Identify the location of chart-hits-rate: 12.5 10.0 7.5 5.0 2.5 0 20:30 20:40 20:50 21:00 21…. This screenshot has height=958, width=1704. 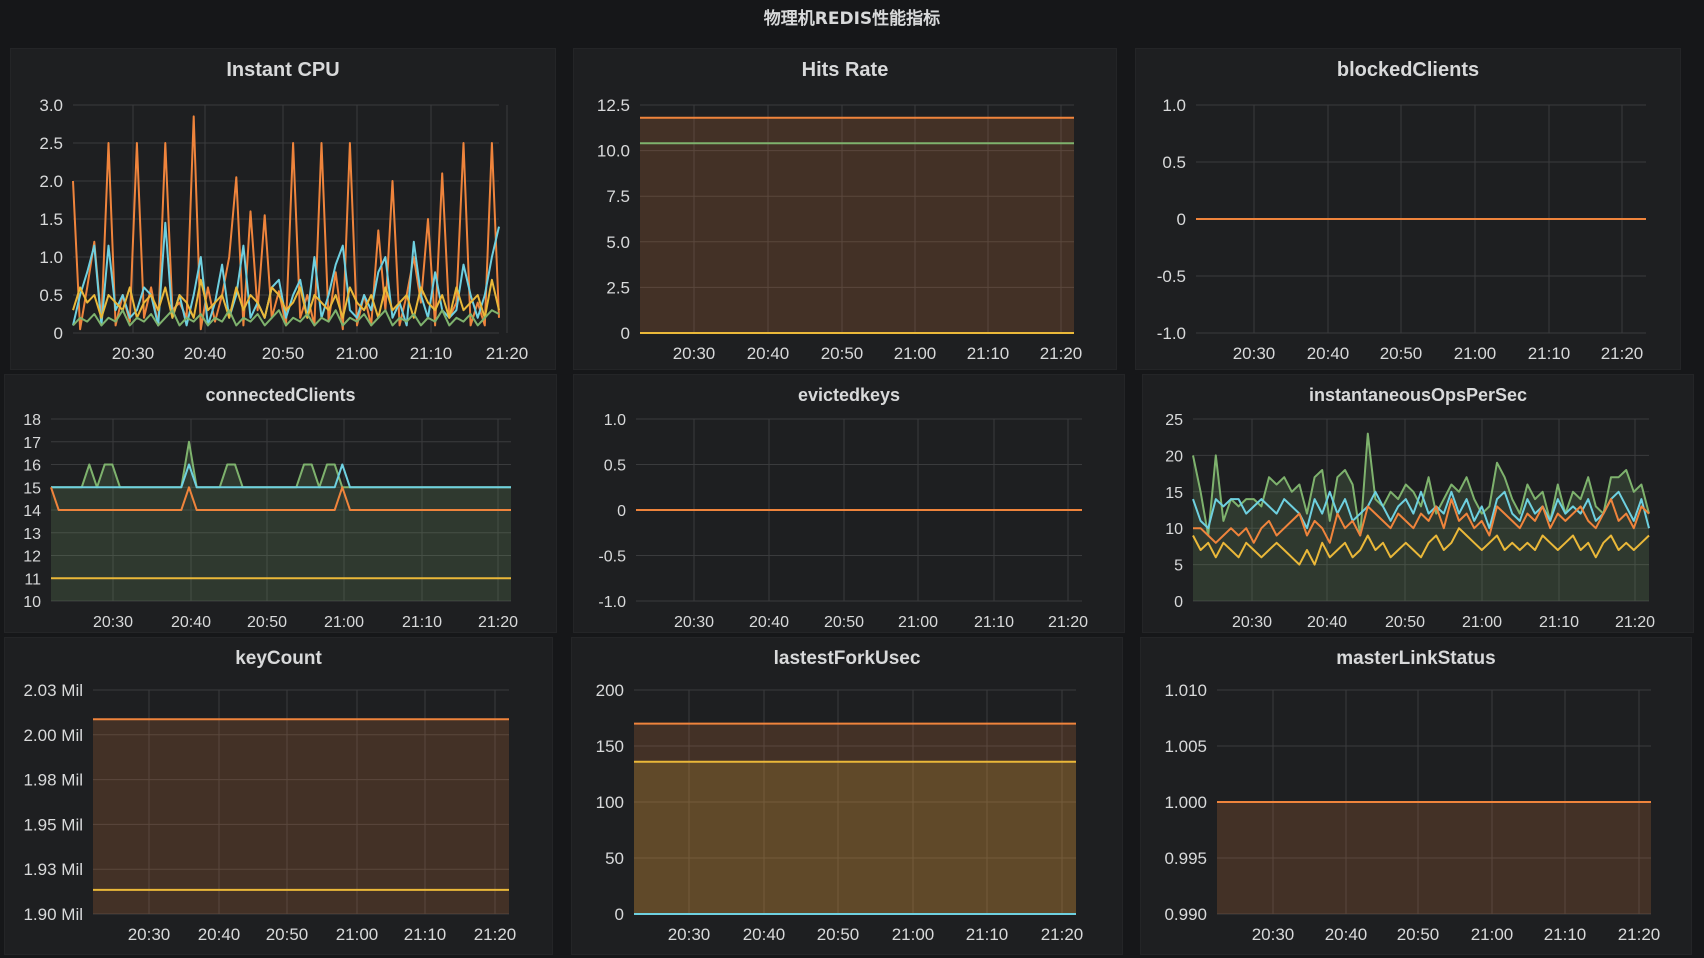
(846, 210).